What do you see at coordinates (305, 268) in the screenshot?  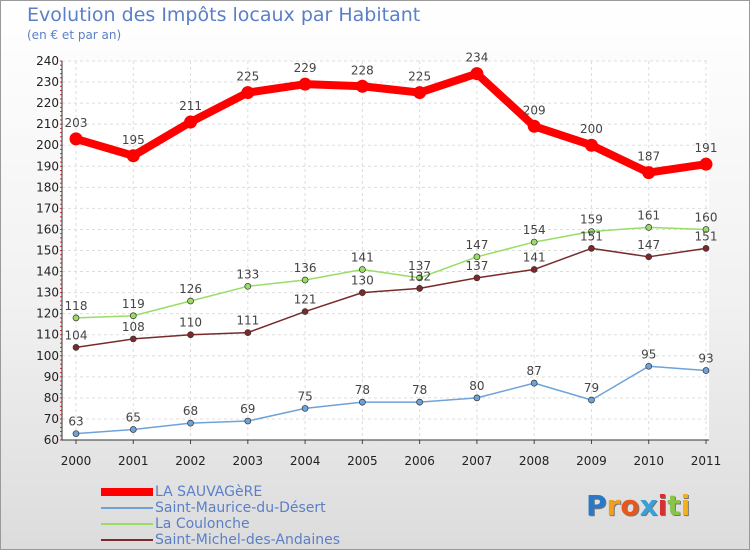 I see `data-label: 136` at bounding box center [305, 268].